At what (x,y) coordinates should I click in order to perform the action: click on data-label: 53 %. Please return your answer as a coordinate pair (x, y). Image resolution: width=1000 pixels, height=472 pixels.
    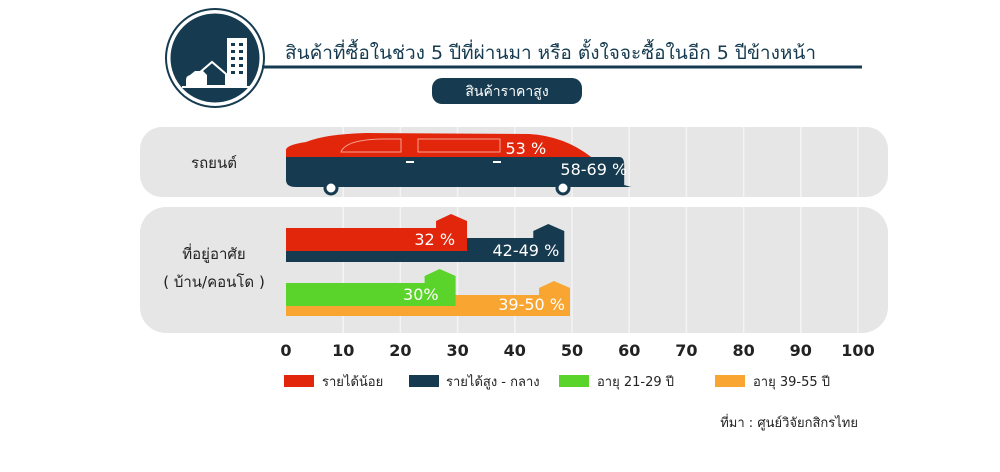
    Looking at the image, I should click on (526, 148).